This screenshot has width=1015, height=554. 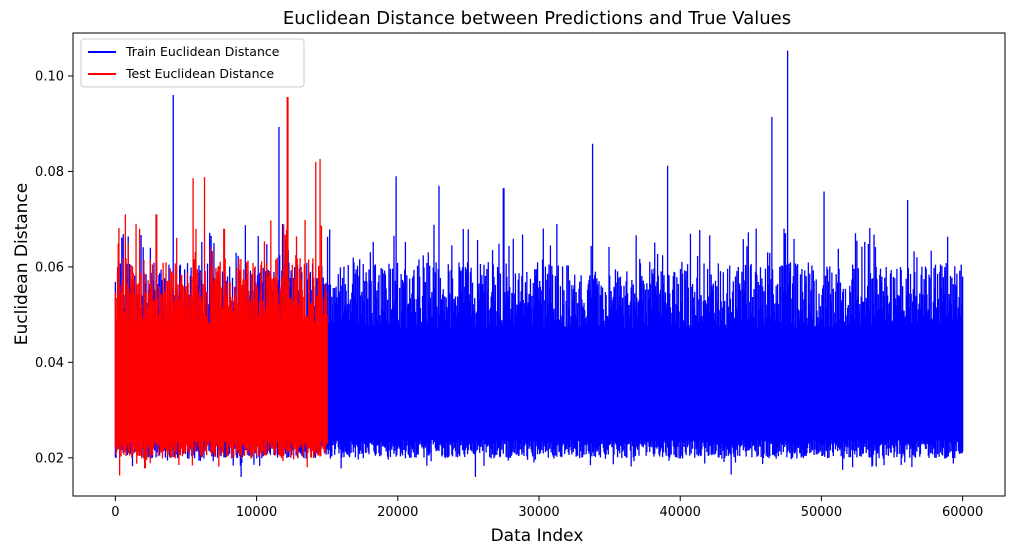 I want to click on y-tick-label: 0.04, so click(x=49, y=363).